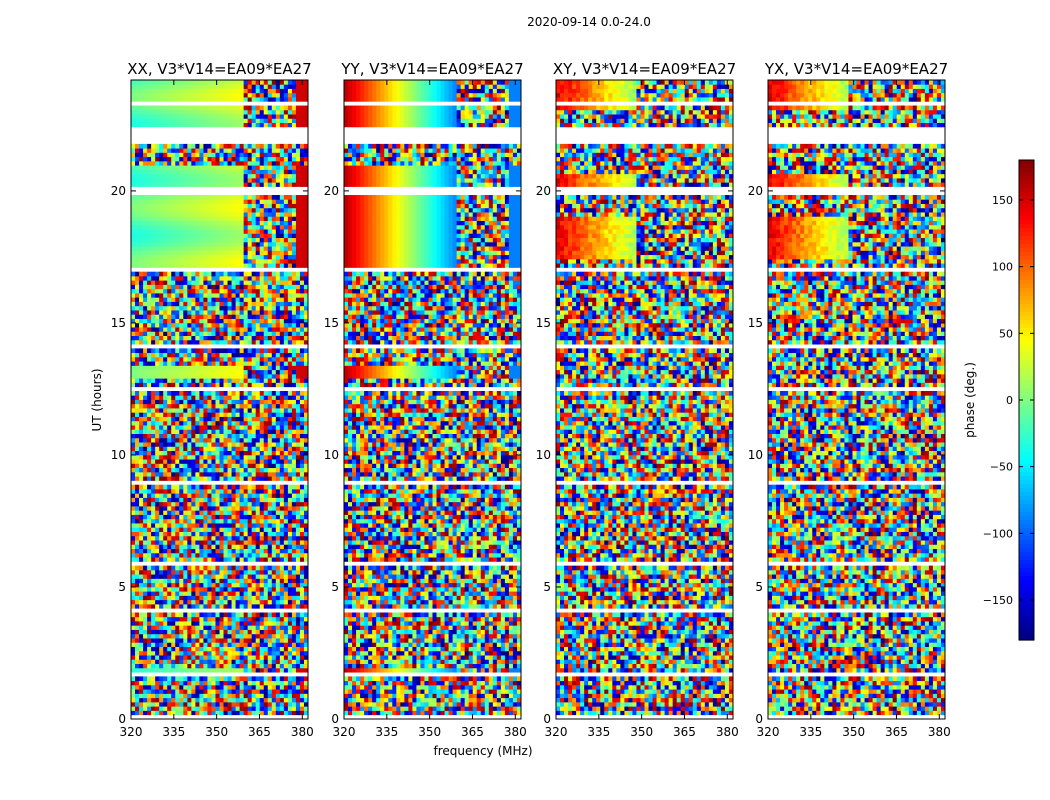  I want to click on heatmap-cells-xx, so click(220, 398).